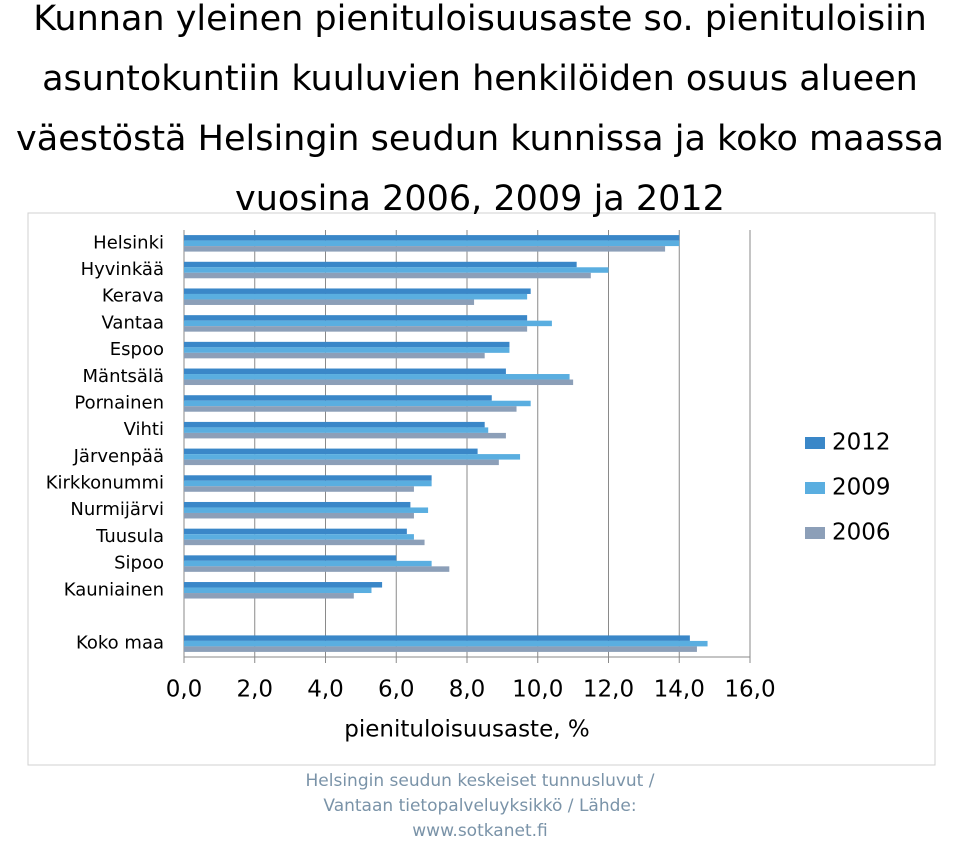 The height and width of the screenshot is (842, 960). What do you see at coordinates (118, 456) in the screenshot?
I see `y-tick-label: Järvenpää` at bounding box center [118, 456].